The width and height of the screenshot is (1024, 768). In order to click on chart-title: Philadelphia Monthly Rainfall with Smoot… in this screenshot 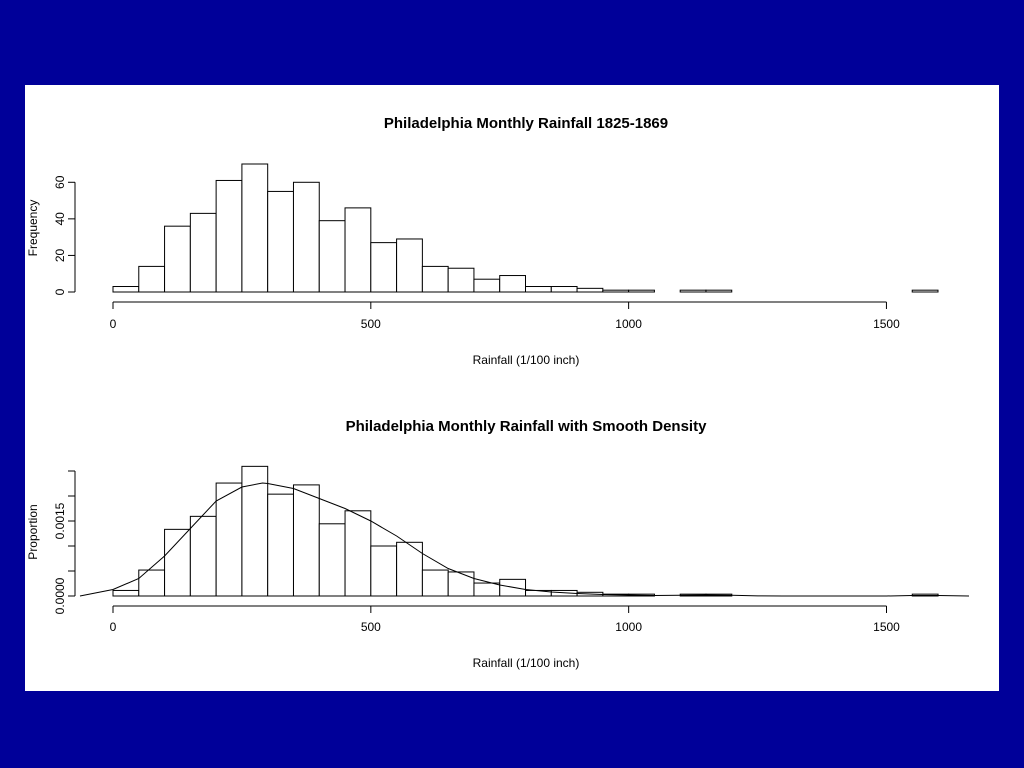, I will do `click(527, 426)`.